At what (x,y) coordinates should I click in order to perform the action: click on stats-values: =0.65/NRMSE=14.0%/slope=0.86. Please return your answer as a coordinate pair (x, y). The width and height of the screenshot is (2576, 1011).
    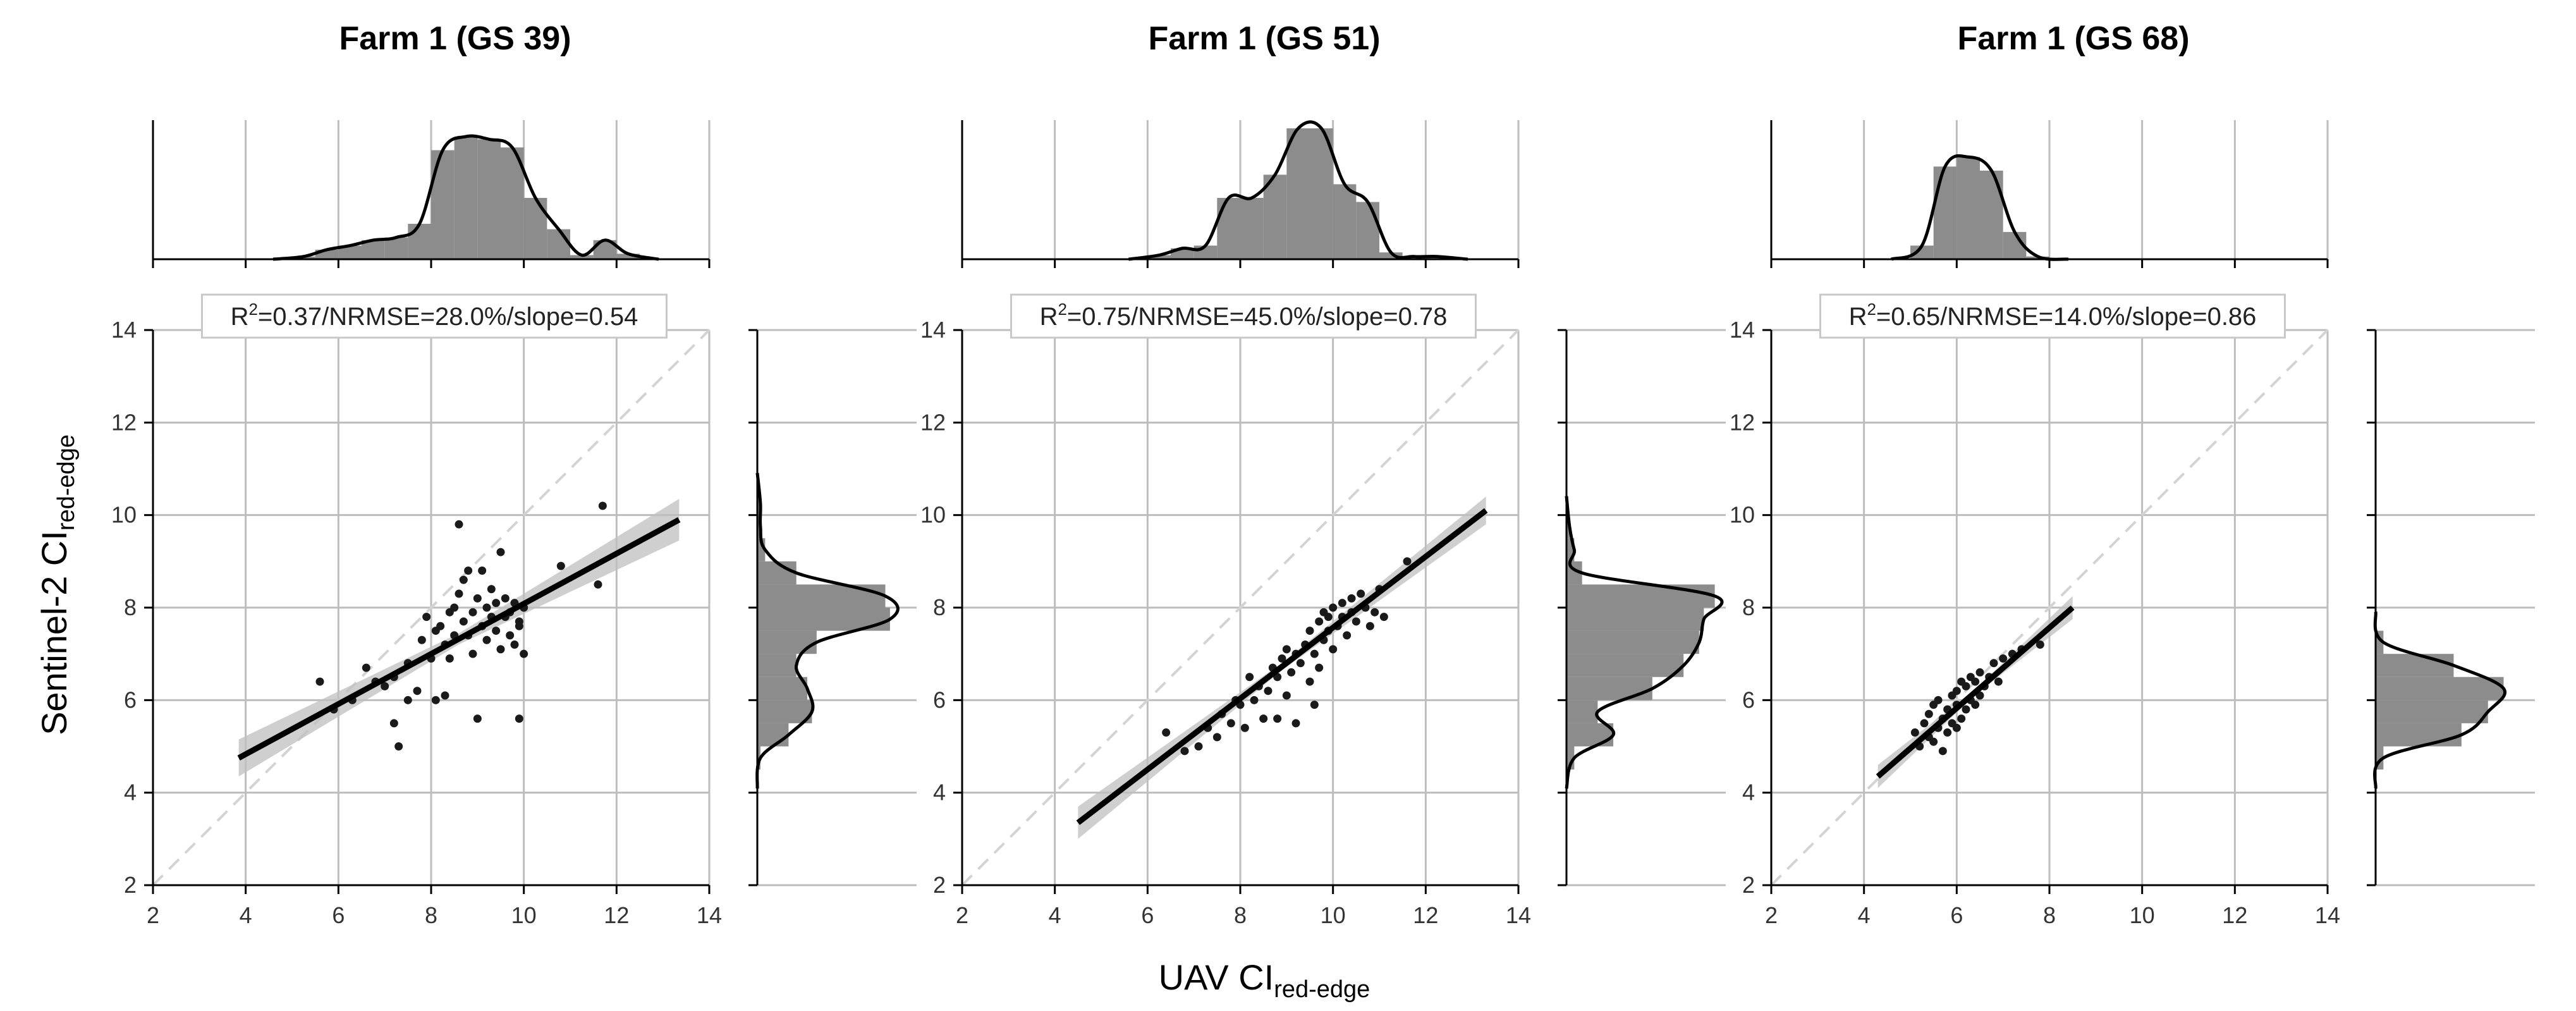
    Looking at the image, I should click on (2066, 317).